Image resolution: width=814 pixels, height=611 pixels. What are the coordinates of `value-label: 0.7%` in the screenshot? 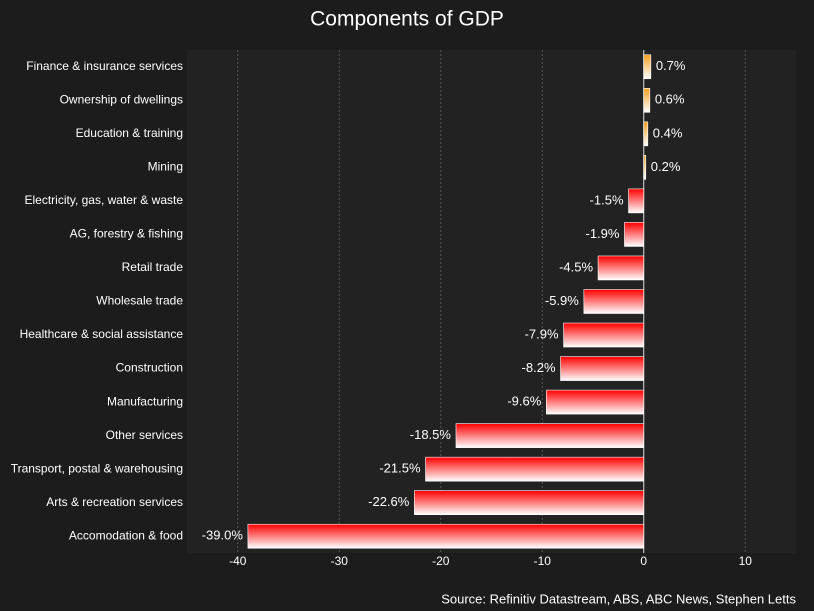 It's located at (671, 65).